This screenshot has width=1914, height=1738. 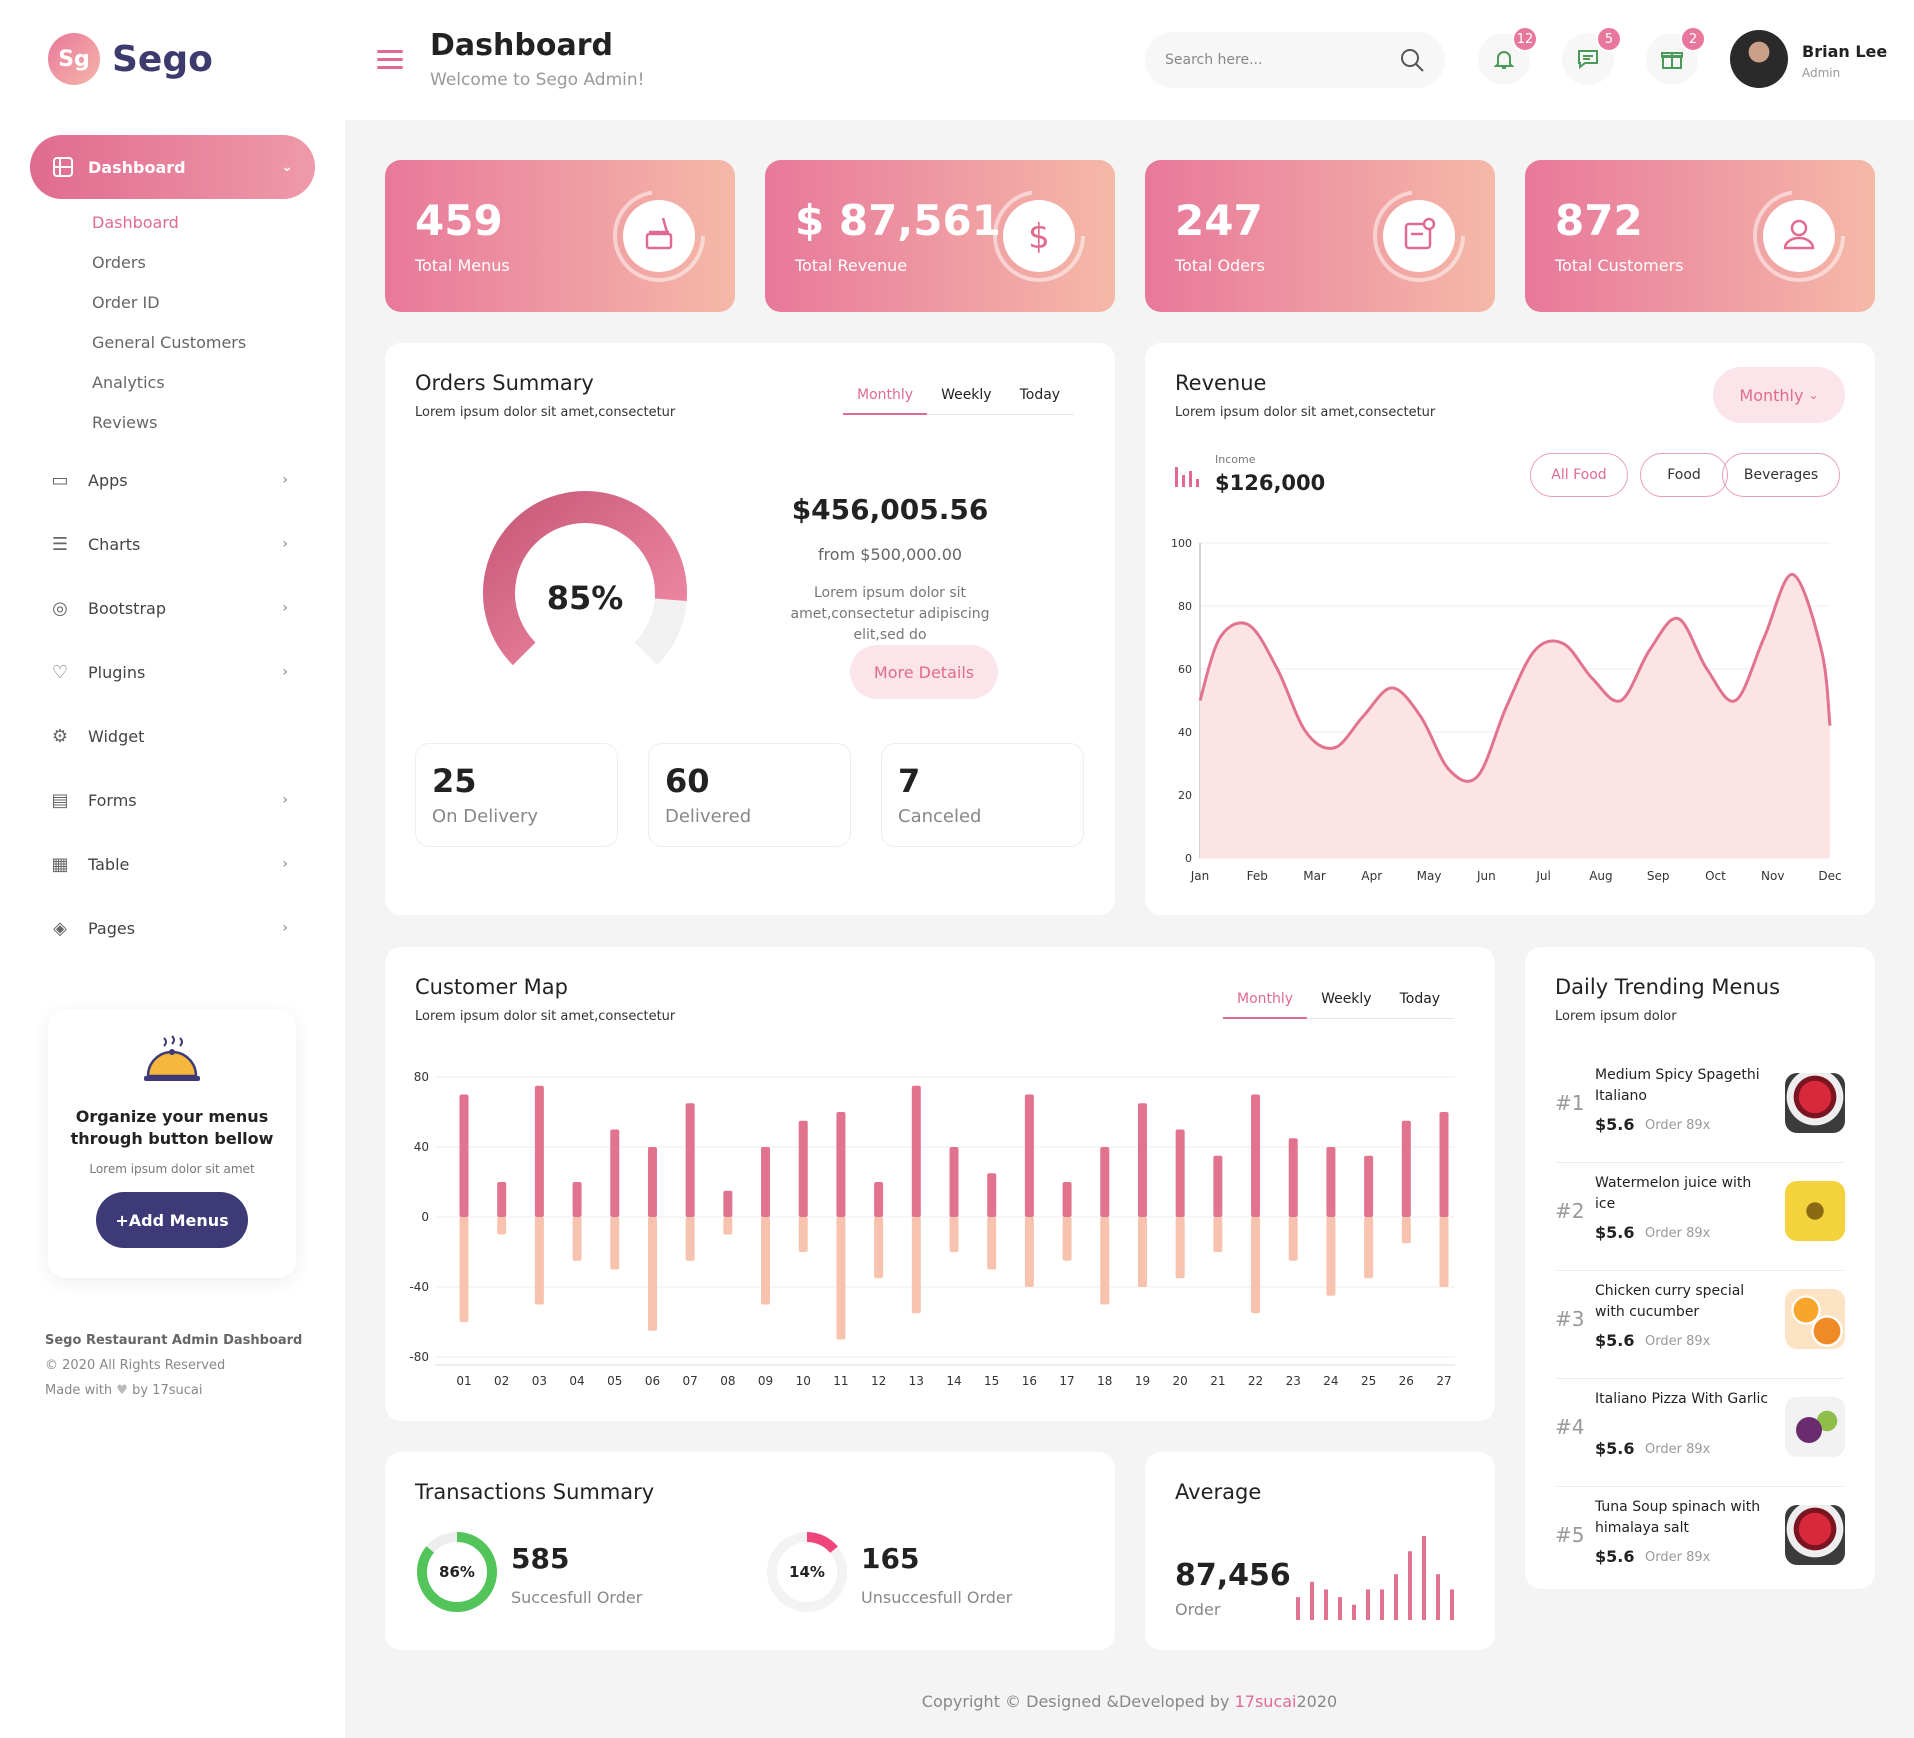 What do you see at coordinates (1265, 1701) in the screenshot?
I see `footer-author-link: 17sucai` at bounding box center [1265, 1701].